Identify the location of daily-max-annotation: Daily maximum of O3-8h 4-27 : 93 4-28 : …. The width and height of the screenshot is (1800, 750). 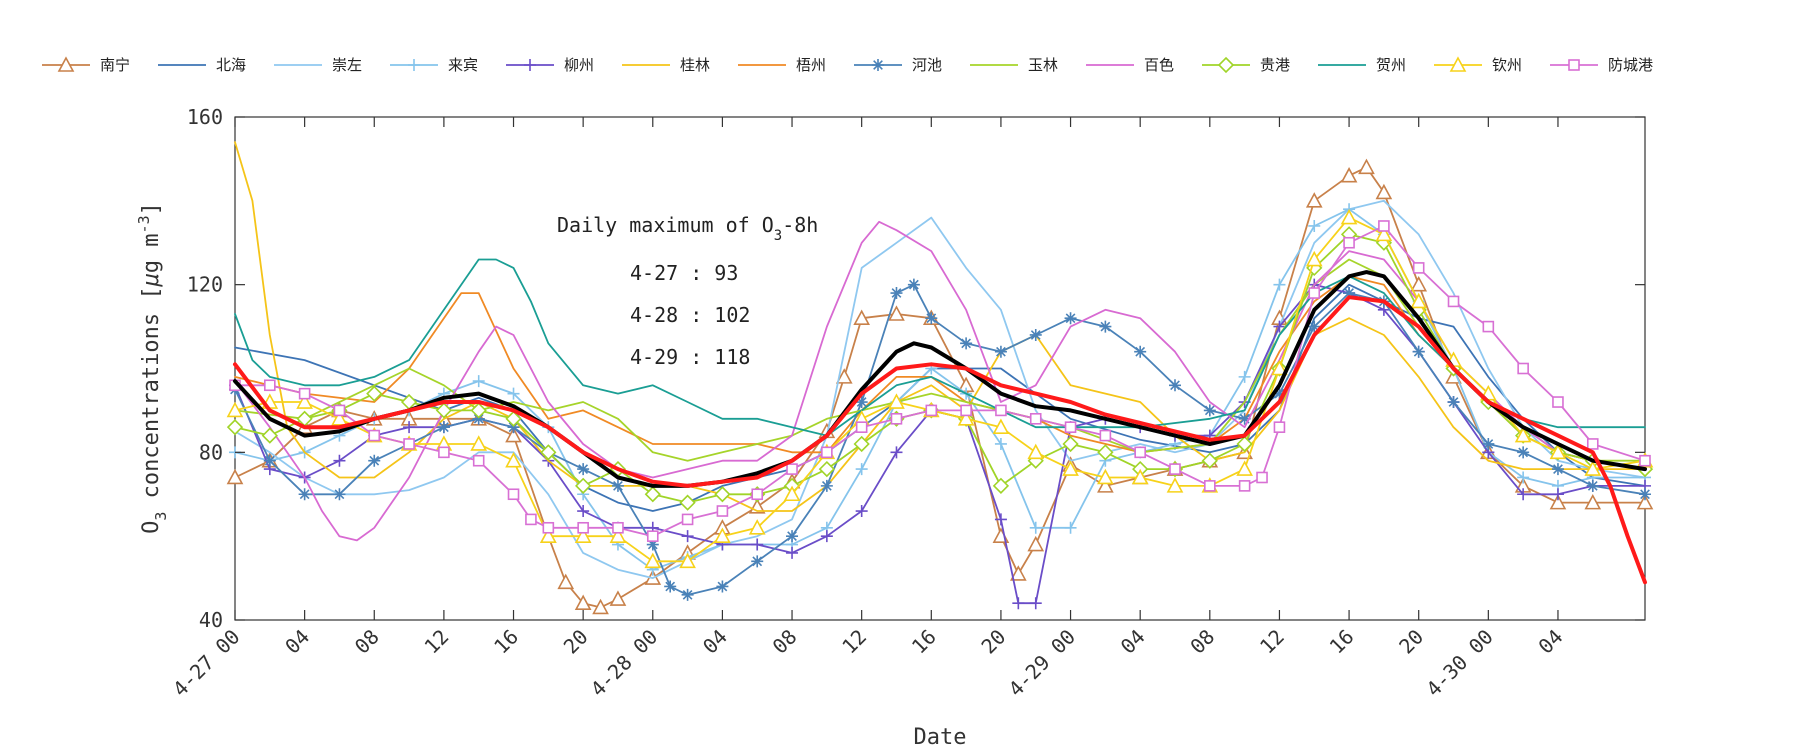
(687, 291).